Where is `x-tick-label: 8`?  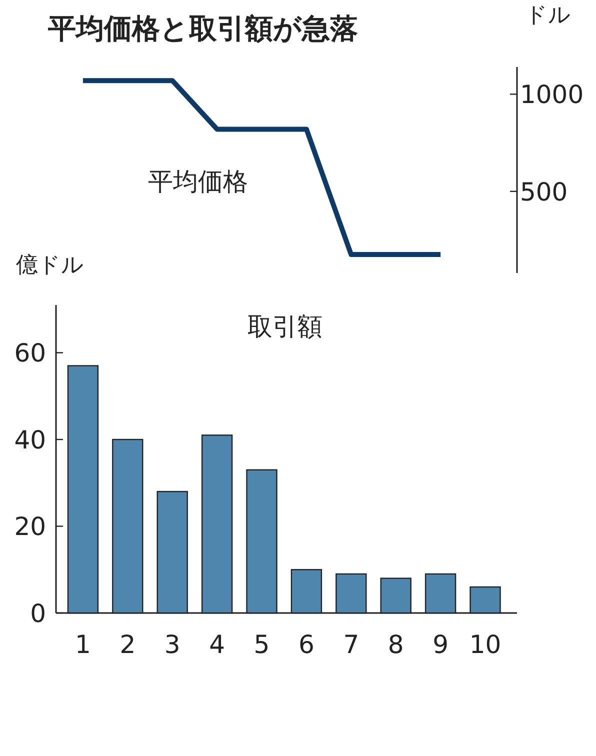
x-tick-label: 8 is located at coordinates (396, 644).